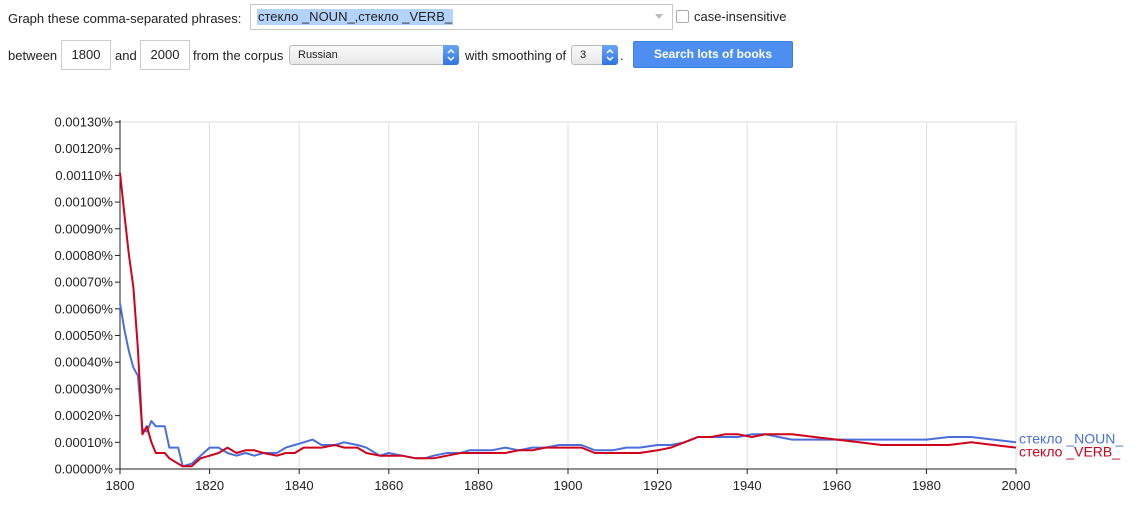 The width and height of the screenshot is (1143, 506). Describe the element at coordinates (747, 485) in the screenshot. I see `x-tick-label: 1940` at that location.